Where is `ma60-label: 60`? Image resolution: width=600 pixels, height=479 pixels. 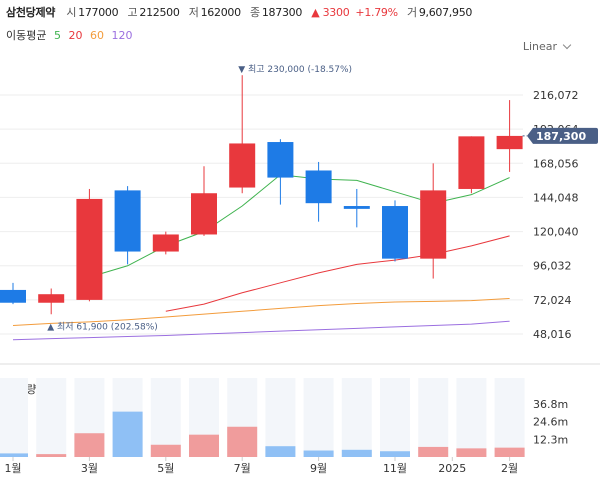 ma60-label: 60 is located at coordinates (96, 35).